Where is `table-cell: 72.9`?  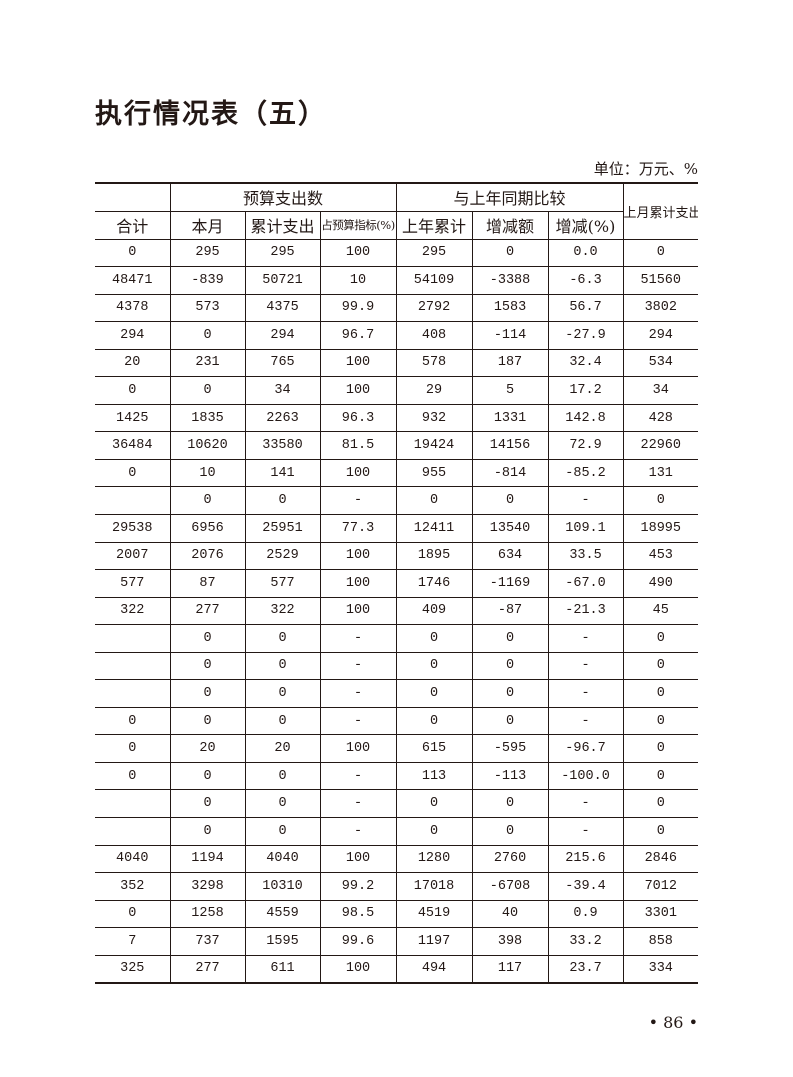
table-cell: 72.9 is located at coordinates (585, 445).